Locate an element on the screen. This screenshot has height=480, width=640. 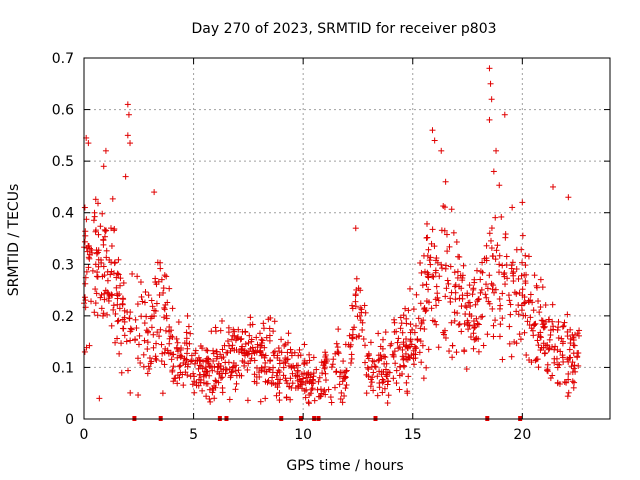
x-tick-label: 15 is located at coordinates (413, 435).